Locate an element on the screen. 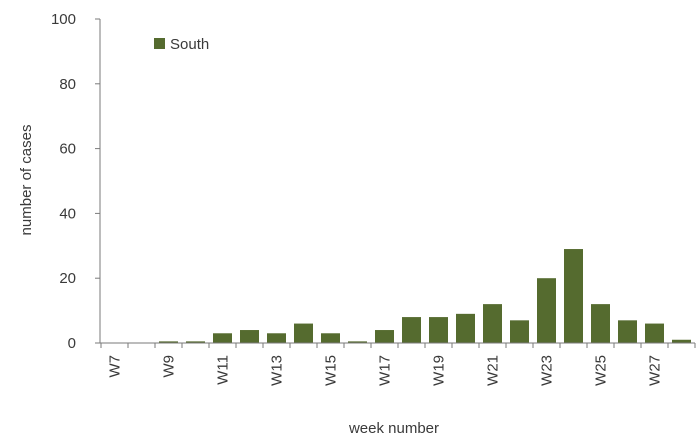 The width and height of the screenshot is (699, 443). x-tick-label: W13 is located at coordinates (277, 370).